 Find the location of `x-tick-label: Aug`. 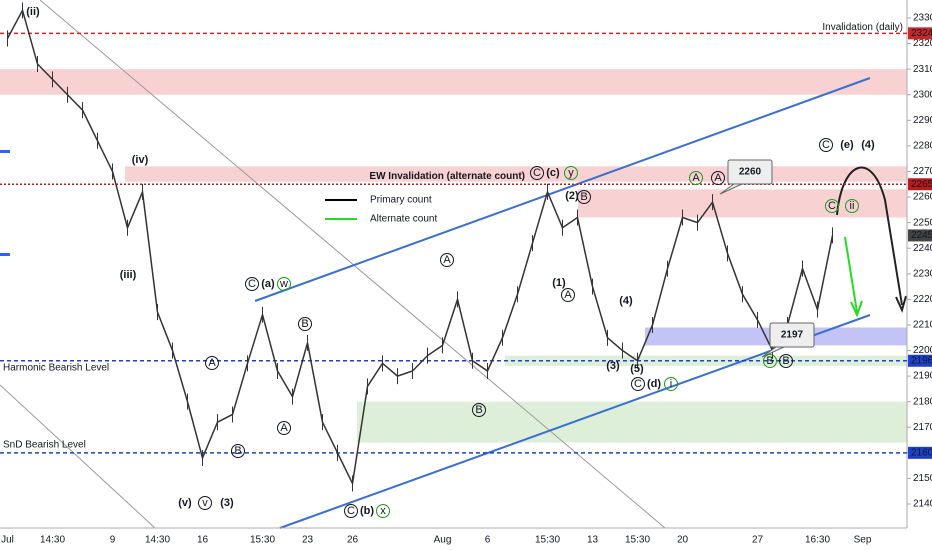

x-tick-label: Aug is located at coordinates (443, 540).